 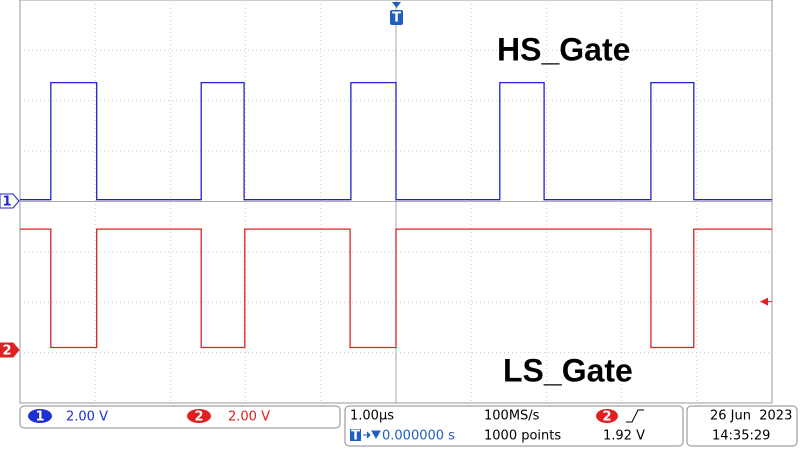 What do you see at coordinates (764, 301) in the screenshot?
I see `trigger-level-marker` at bounding box center [764, 301].